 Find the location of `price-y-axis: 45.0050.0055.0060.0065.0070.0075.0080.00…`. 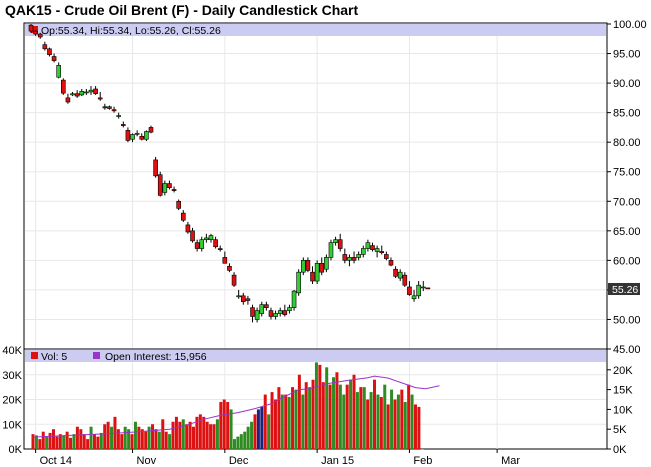

price-y-axis: 45.0050.0055.0060.0065.0070.0075.0080.00… is located at coordinates (627, 187).